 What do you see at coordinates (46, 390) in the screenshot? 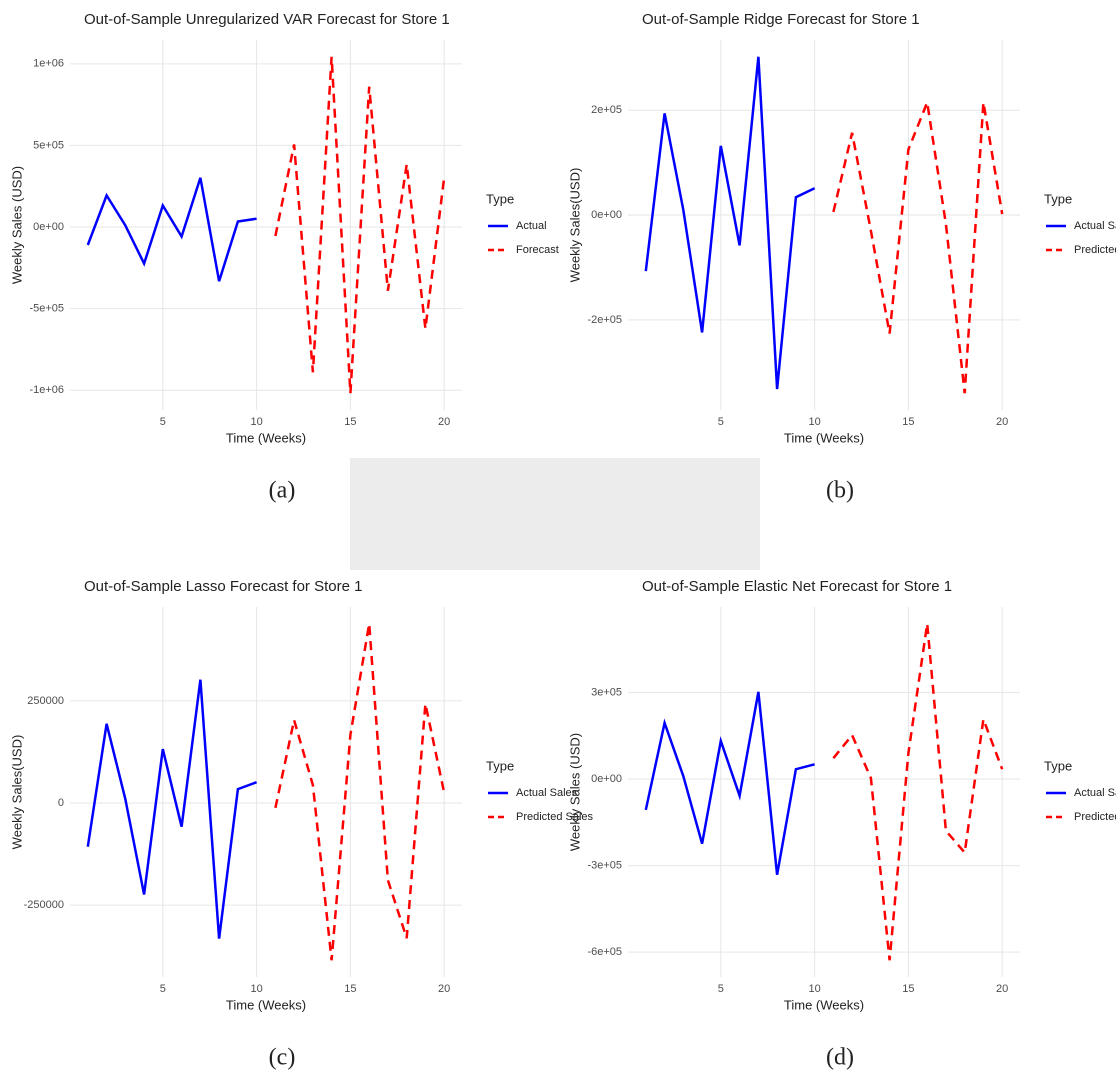
I see `y-tick-label: -1e+06` at bounding box center [46, 390].